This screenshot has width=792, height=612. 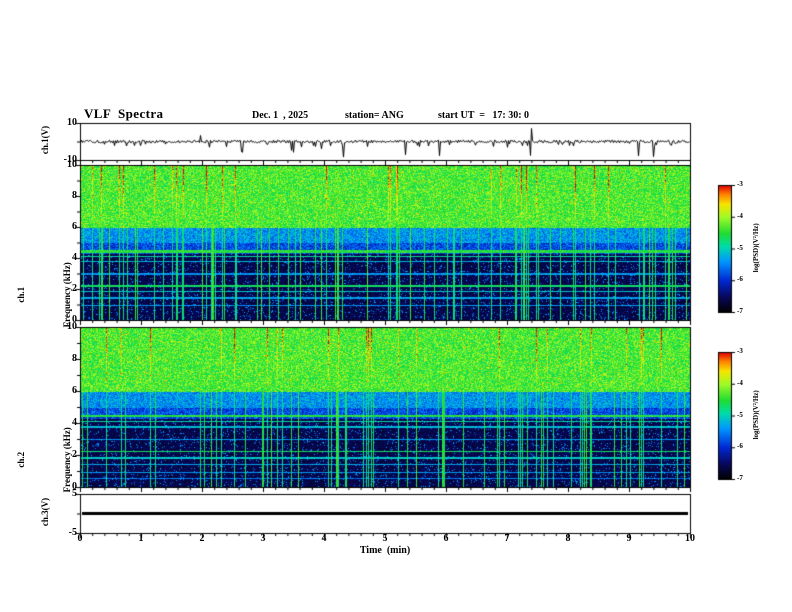 I want to click on x-tick-label: 8, so click(x=568, y=538).